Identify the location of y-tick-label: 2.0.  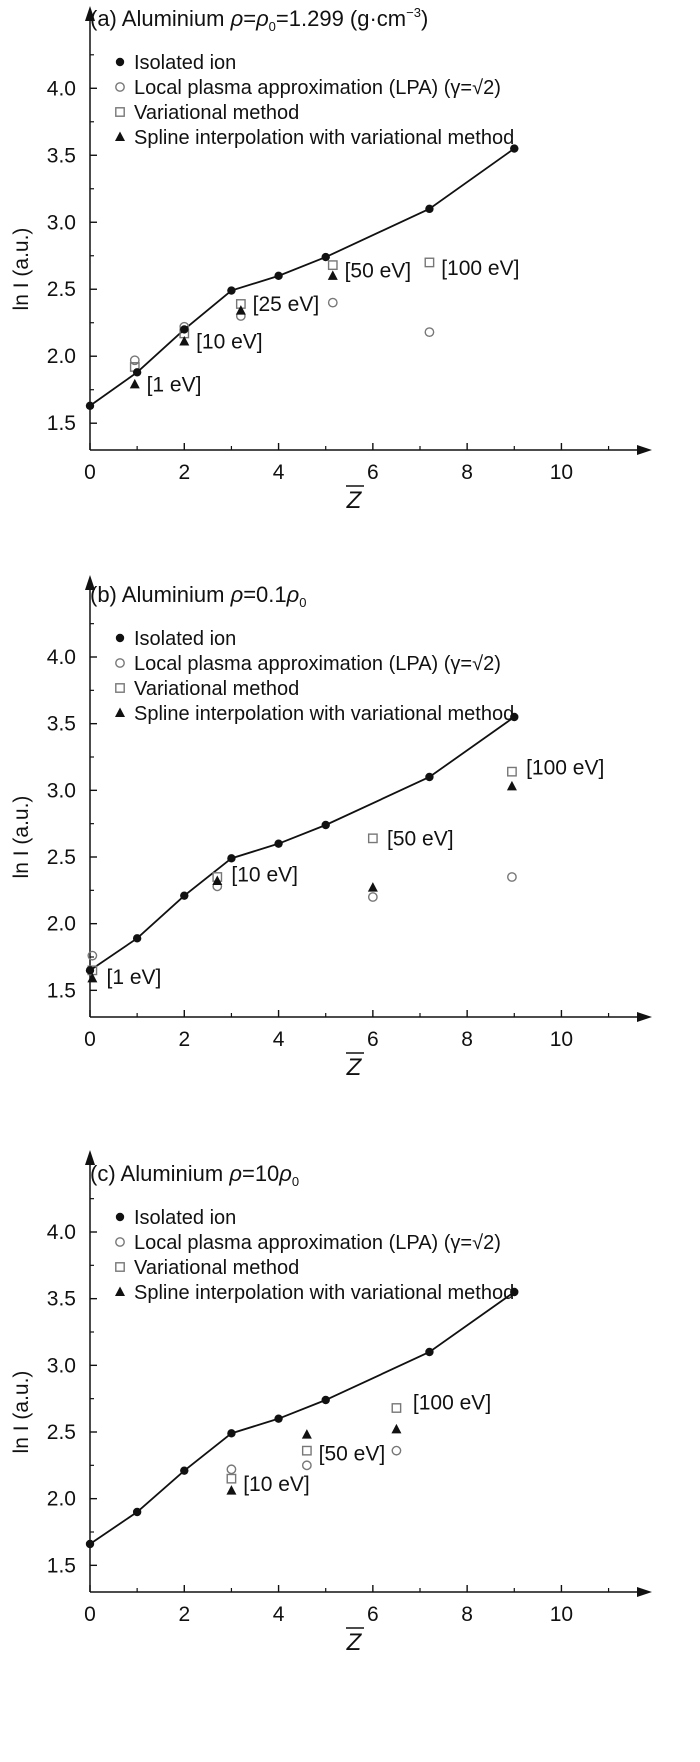
(61, 356).